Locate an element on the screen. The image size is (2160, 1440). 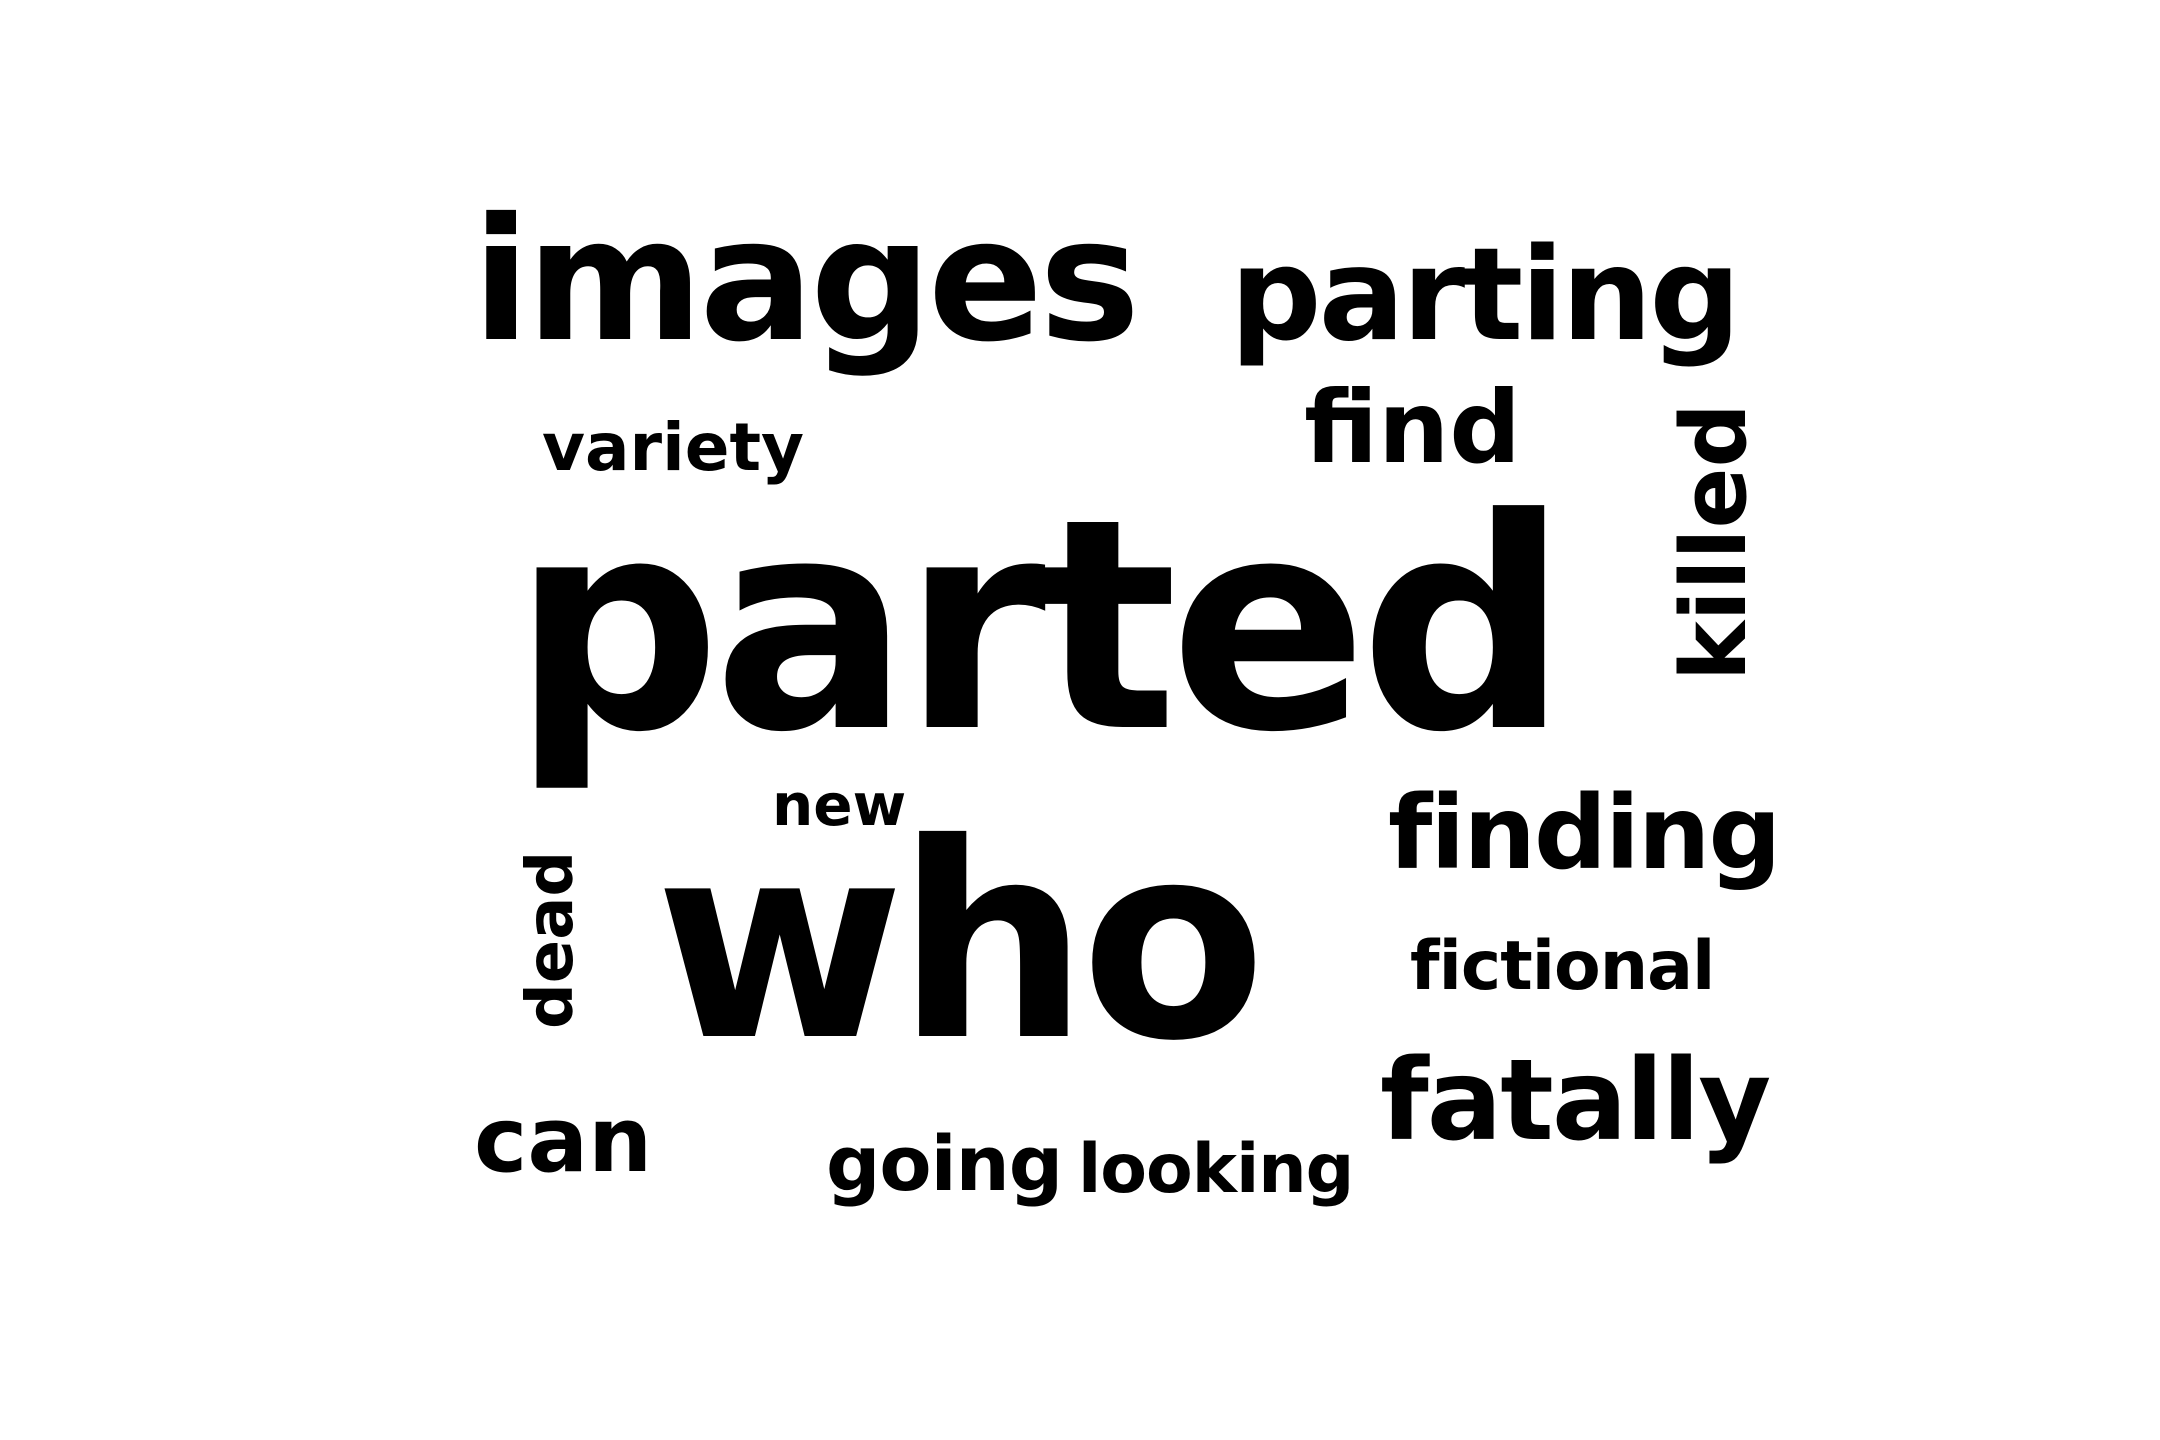
word-images: images is located at coordinates (806, 281).